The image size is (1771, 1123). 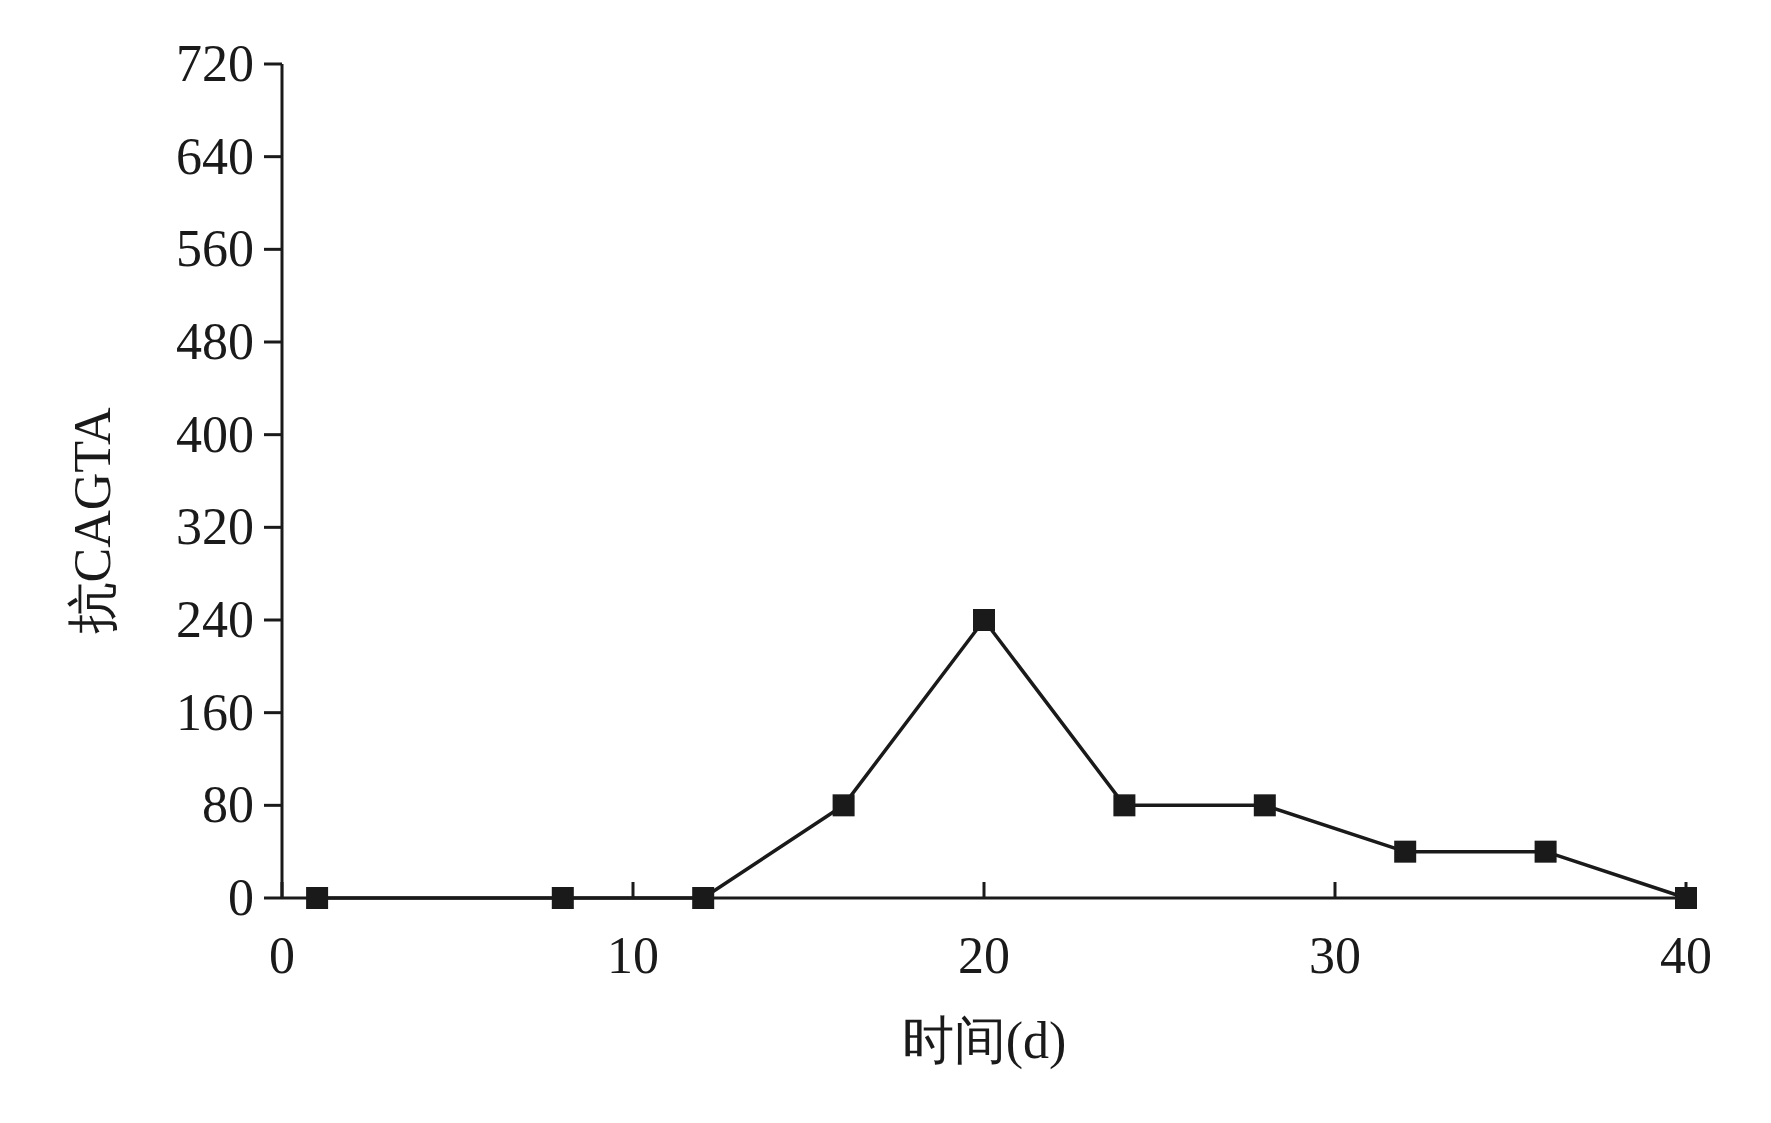 What do you see at coordinates (984, 955) in the screenshot?
I see `x-tick-label: 20` at bounding box center [984, 955].